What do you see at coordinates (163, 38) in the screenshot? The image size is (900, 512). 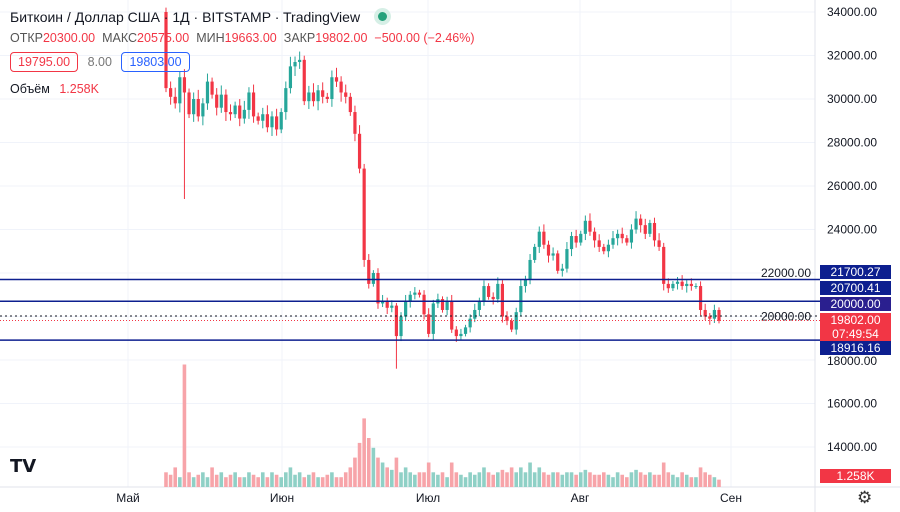 I see `high-value: 20575.00` at bounding box center [163, 38].